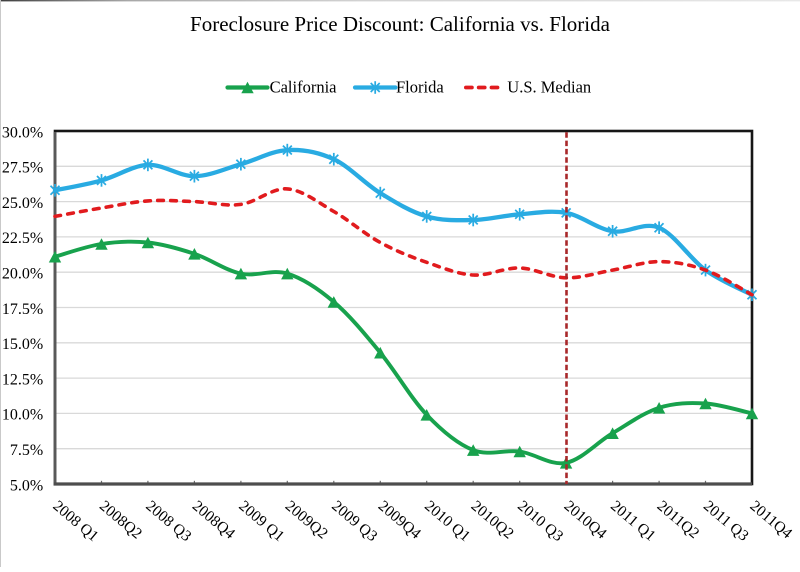  Describe the element at coordinates (22, 132) in the screenshot. I see `svg-text: 30.0%` at that location.